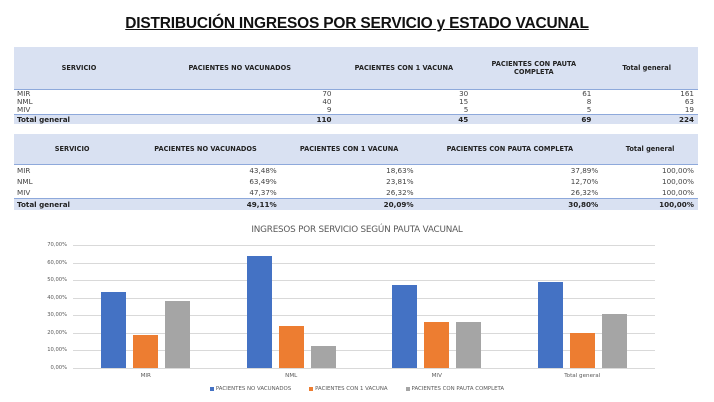 The width and height of the screenshot is (714, 402). What do you see at coordinates (327, 101) in the screenshot?
I see `cell: 40` at bounding box center [327, 101].